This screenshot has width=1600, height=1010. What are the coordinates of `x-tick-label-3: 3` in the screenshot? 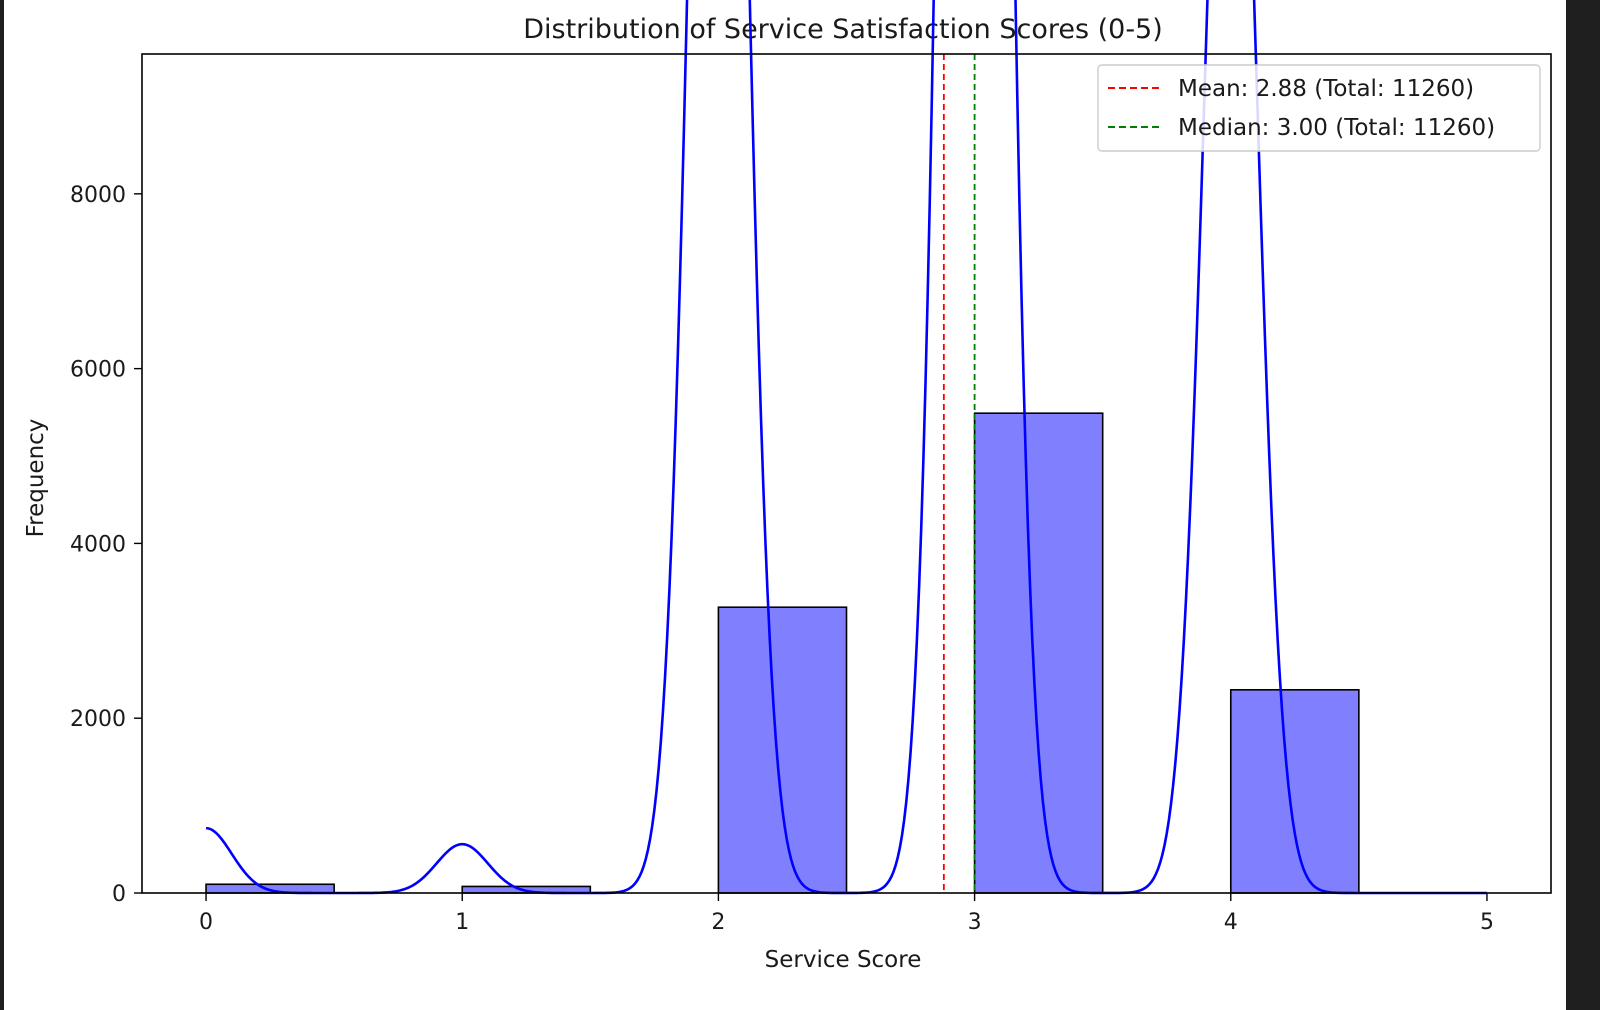 It's located at (975, 922).